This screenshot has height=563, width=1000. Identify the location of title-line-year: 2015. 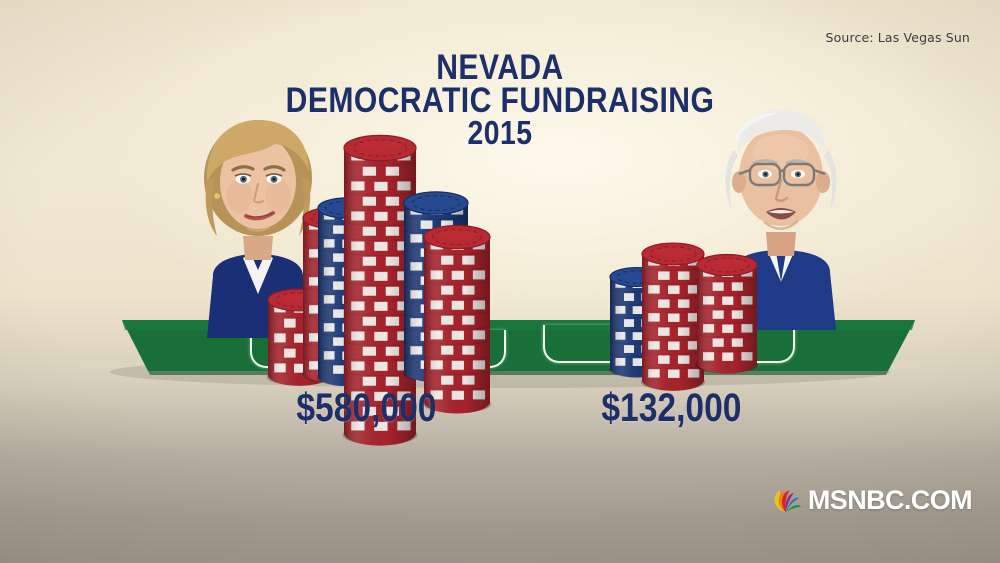
(500, 133).